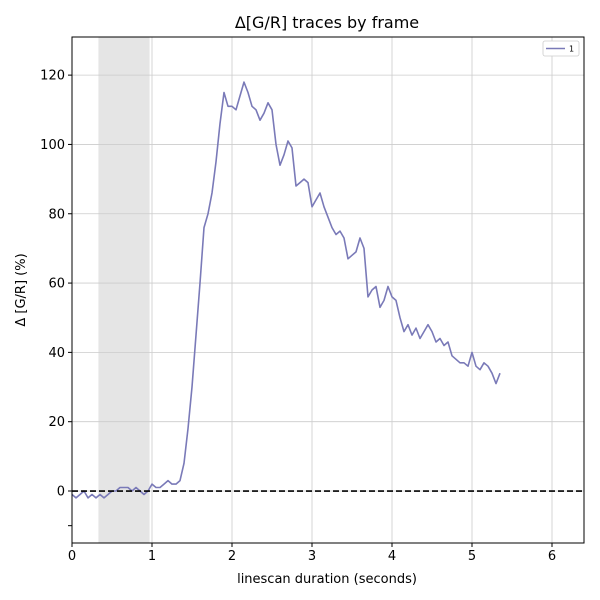 This screenshot has height=600, width=600. Describe the element at coordinates (327, 22) in the screenshot. I see `chart-title: Δ[G/R] traces by frame` at that location.